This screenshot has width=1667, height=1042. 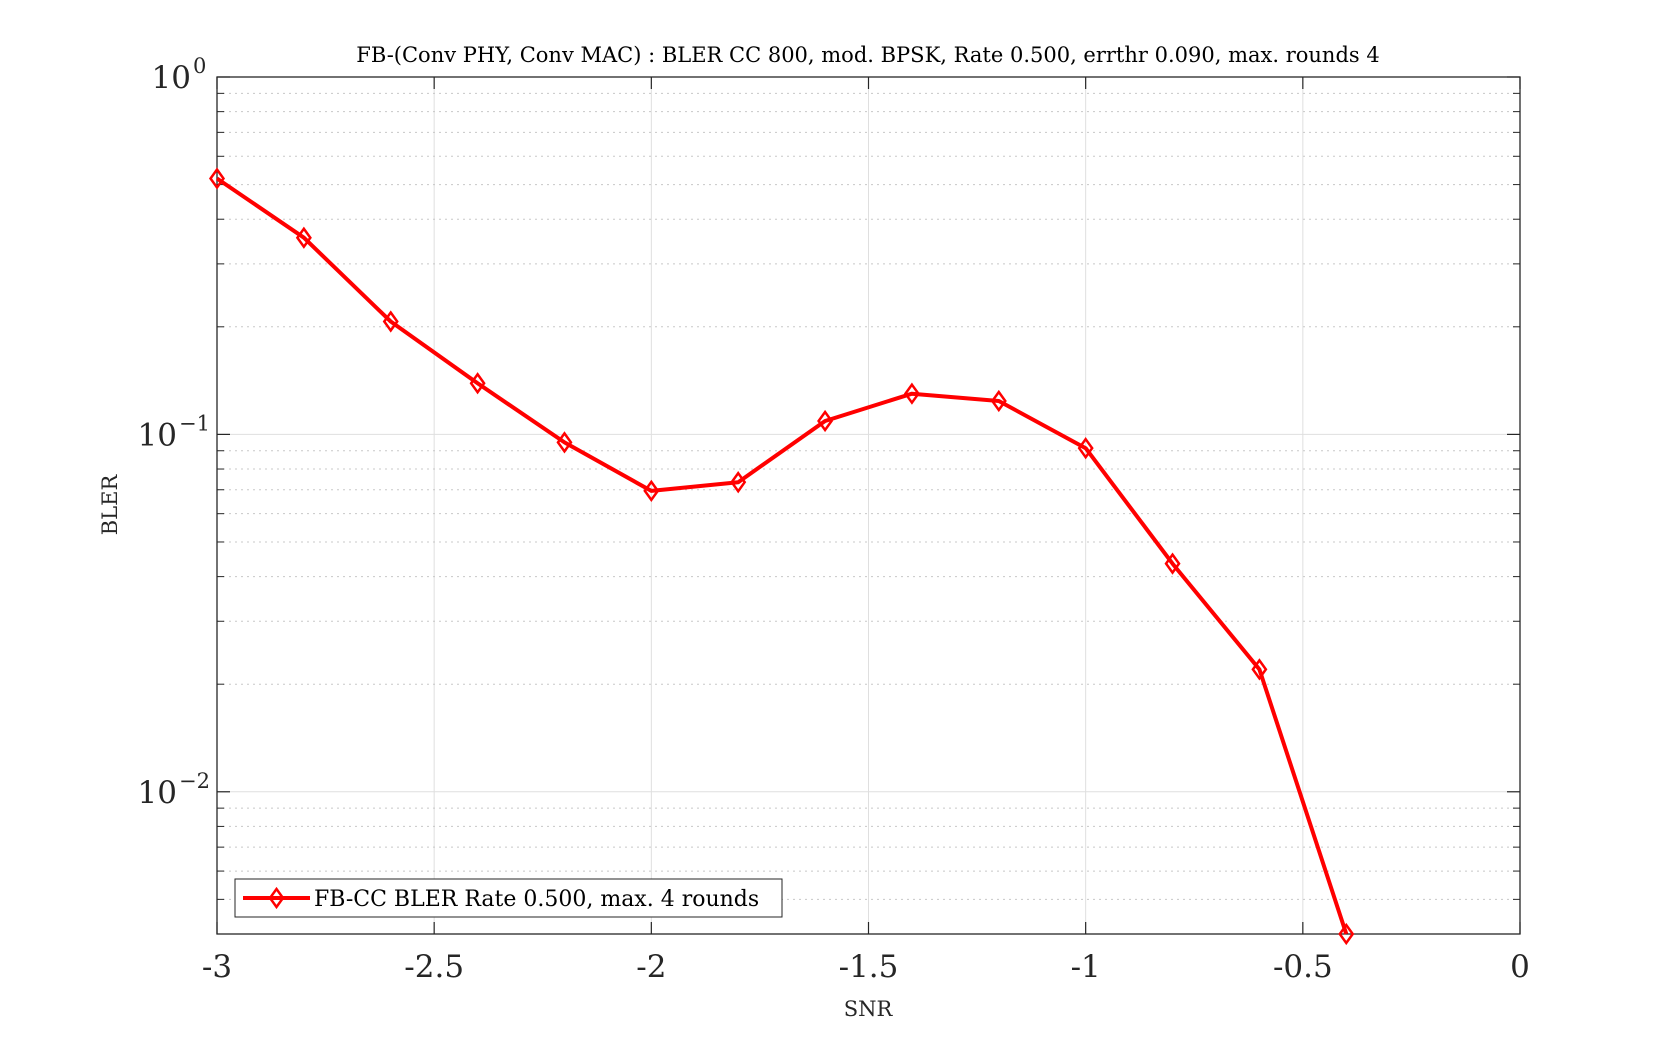 I want to click on legend: FB-CC BLER Rate 0.500, max. 4 rounds, so click(x=508, y=898).